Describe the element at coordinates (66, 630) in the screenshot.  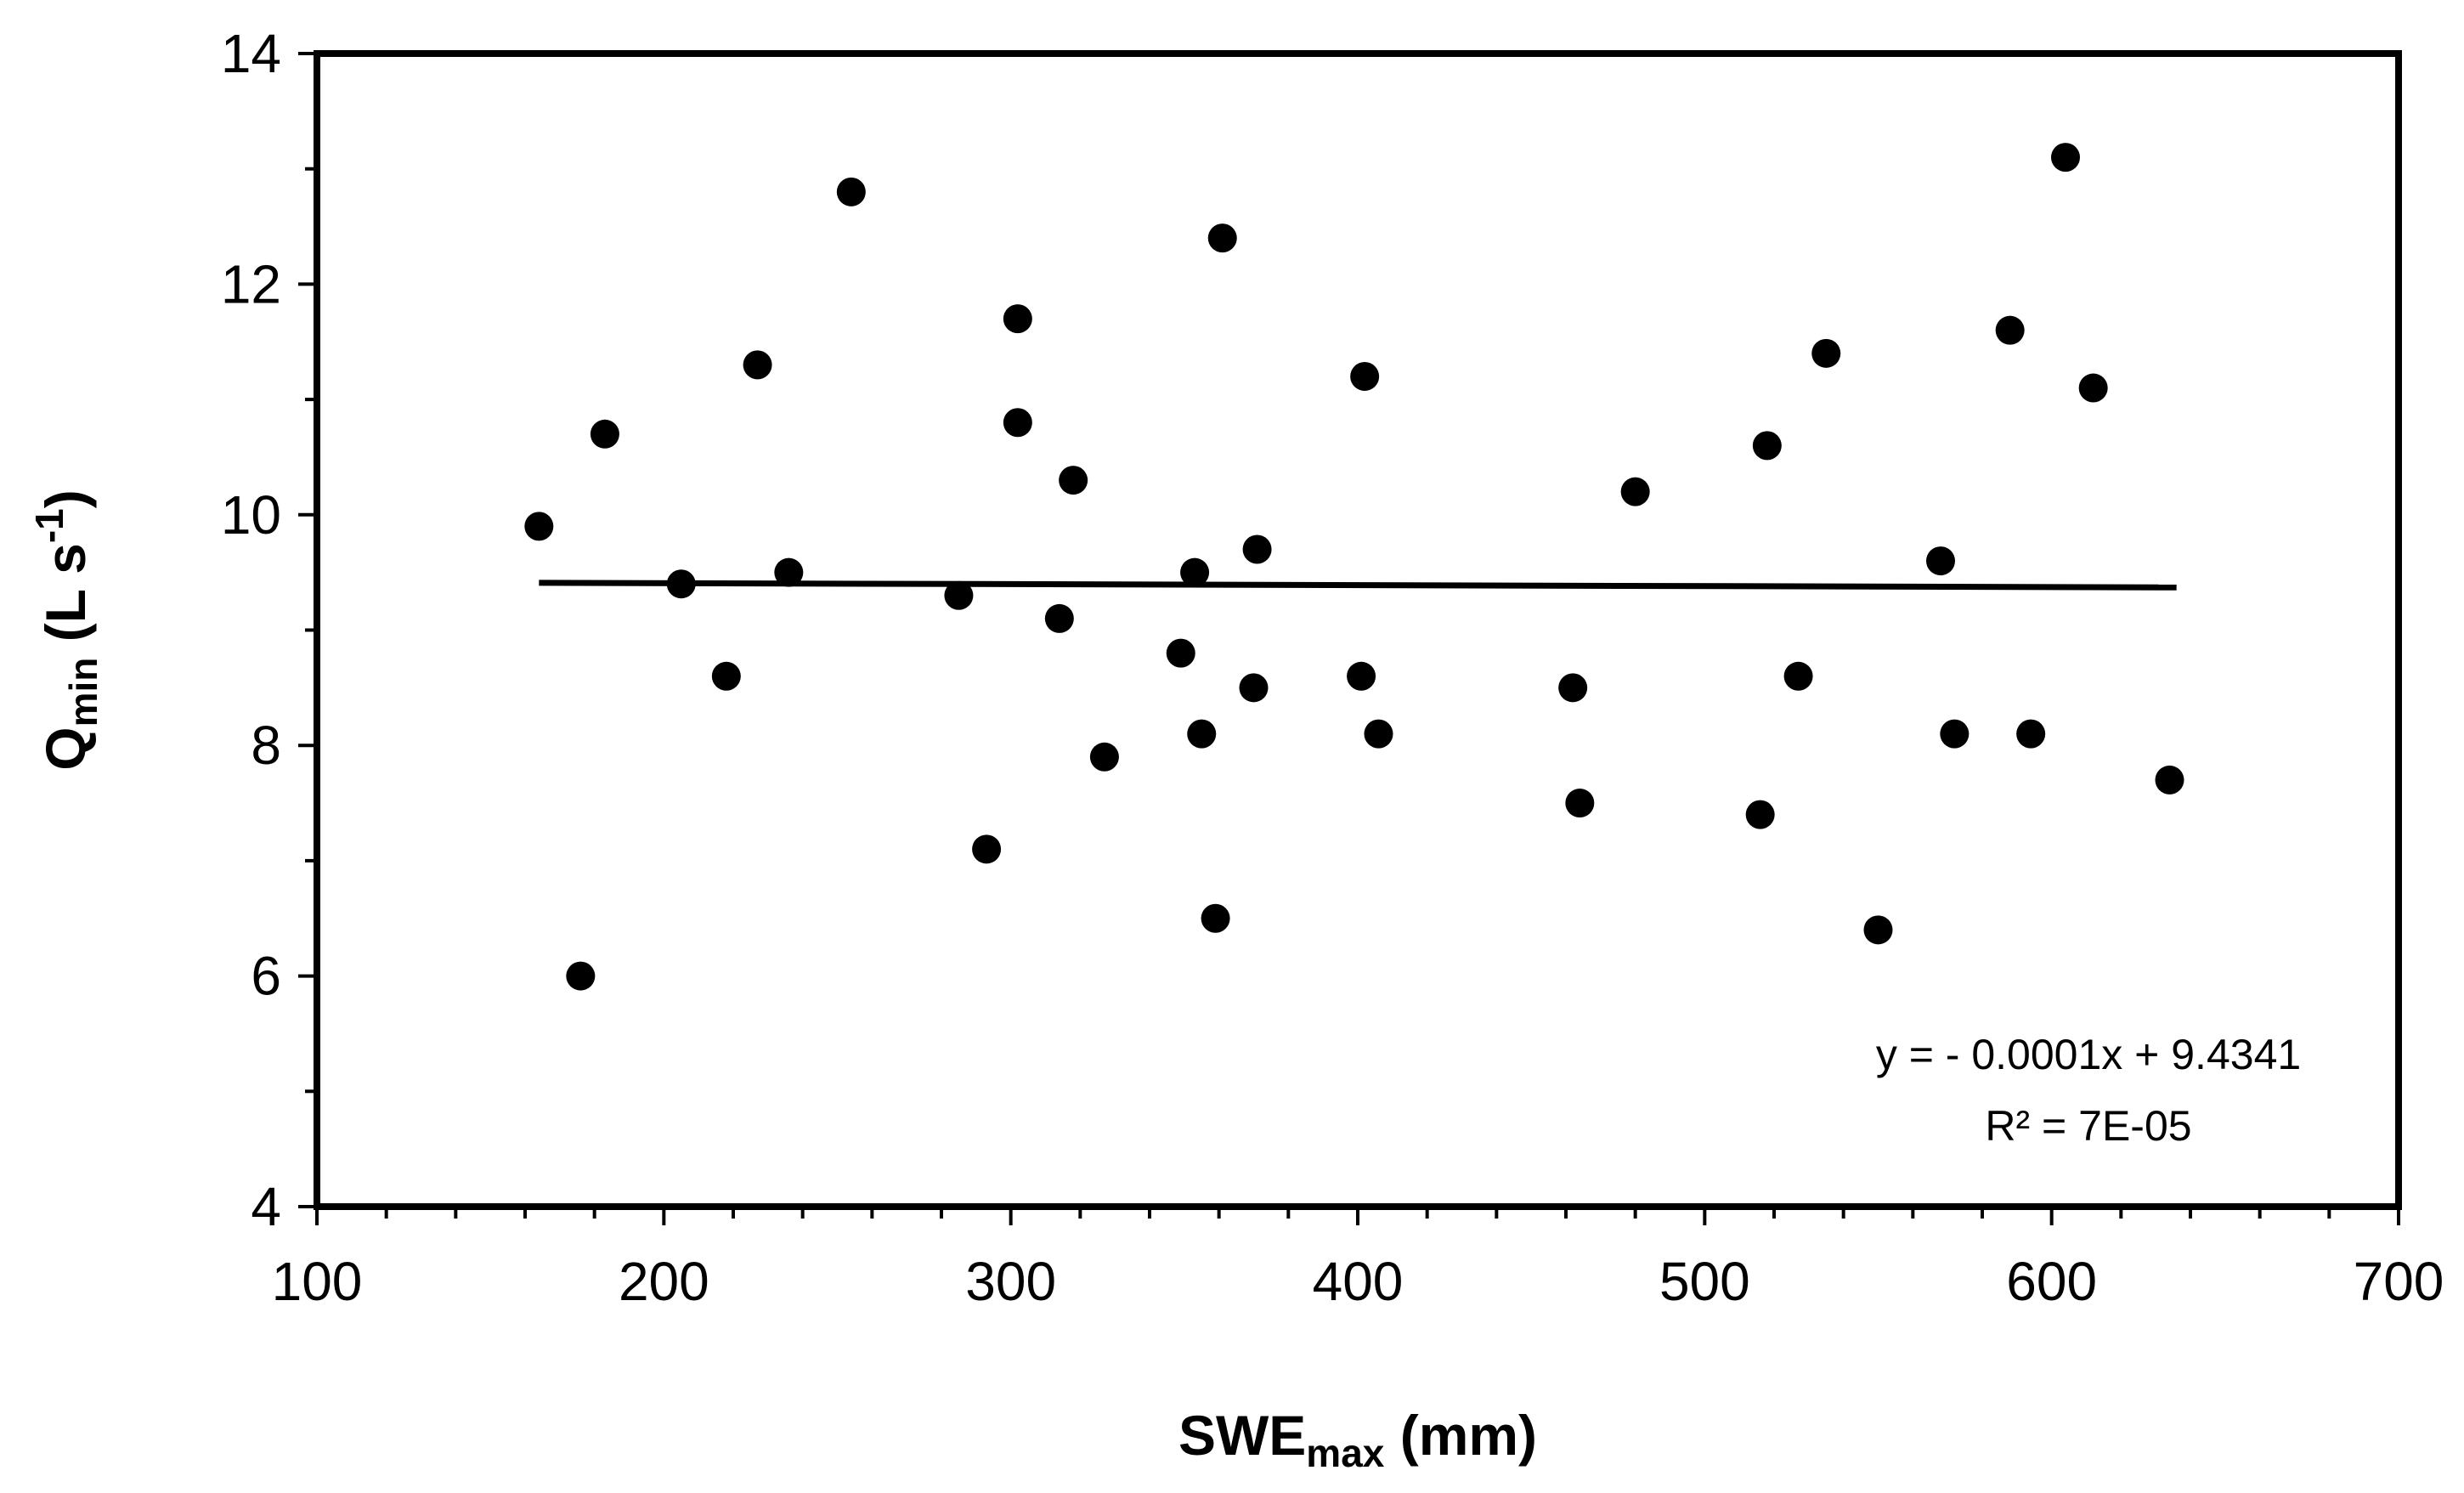
I see `y-axis-title: Qmin (L s-1)` at that location.